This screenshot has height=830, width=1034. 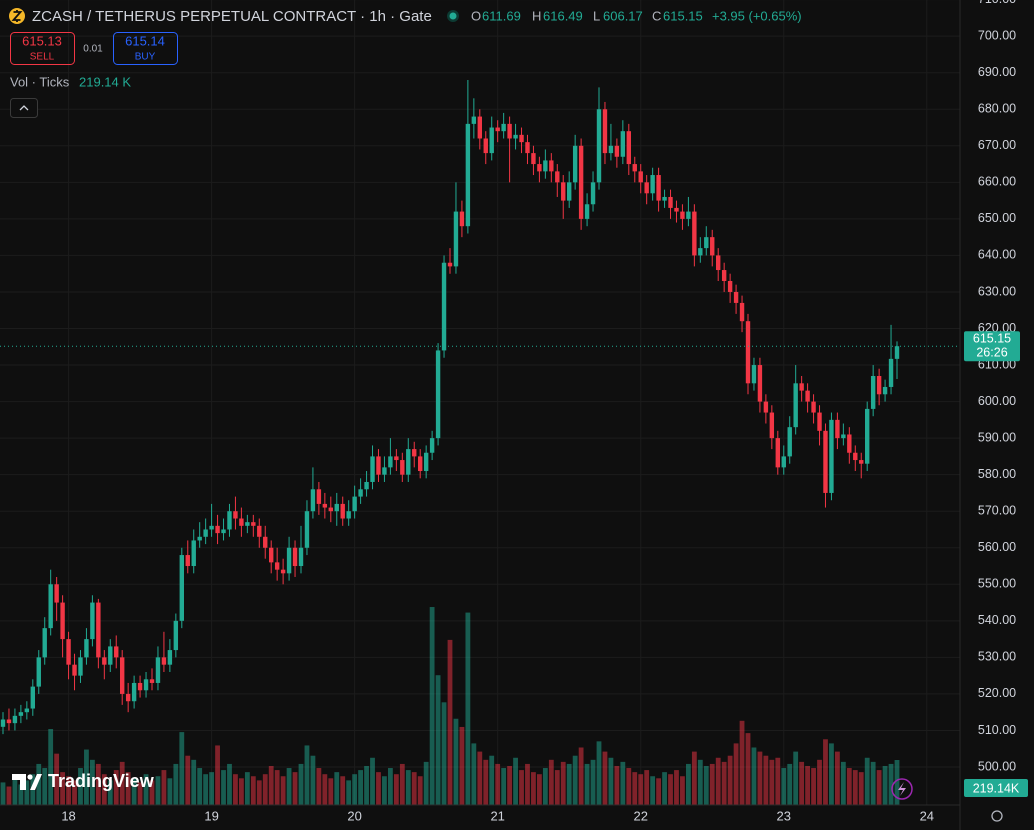 I want to click on replay-button, so click(x=902, y=789).